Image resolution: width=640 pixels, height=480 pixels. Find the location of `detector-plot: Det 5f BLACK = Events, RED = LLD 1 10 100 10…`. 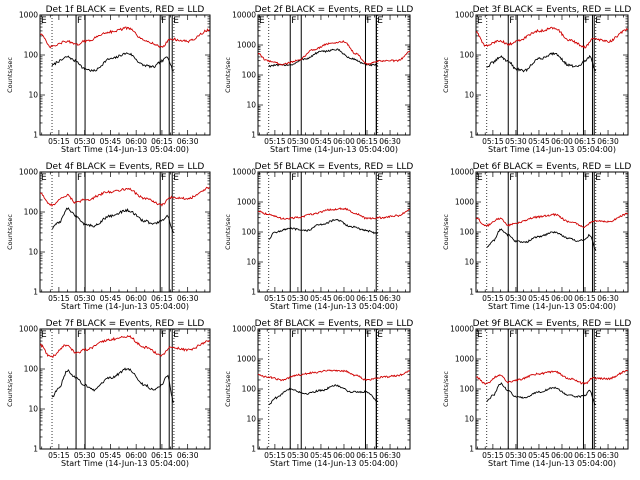

detector-plot: Det 5f BLACK = Events, RED = LLD 1 10 100 10… is located at coordinates (318, 236).